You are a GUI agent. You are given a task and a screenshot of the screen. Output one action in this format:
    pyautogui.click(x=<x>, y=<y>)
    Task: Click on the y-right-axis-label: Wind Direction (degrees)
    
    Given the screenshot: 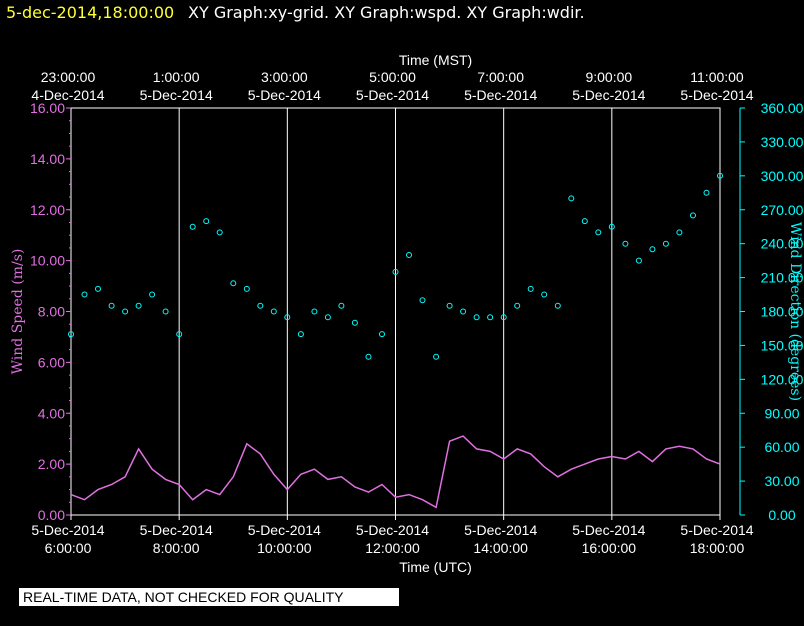 What is the action you would take?
    pyautogui.click(x=795, y=311)
    